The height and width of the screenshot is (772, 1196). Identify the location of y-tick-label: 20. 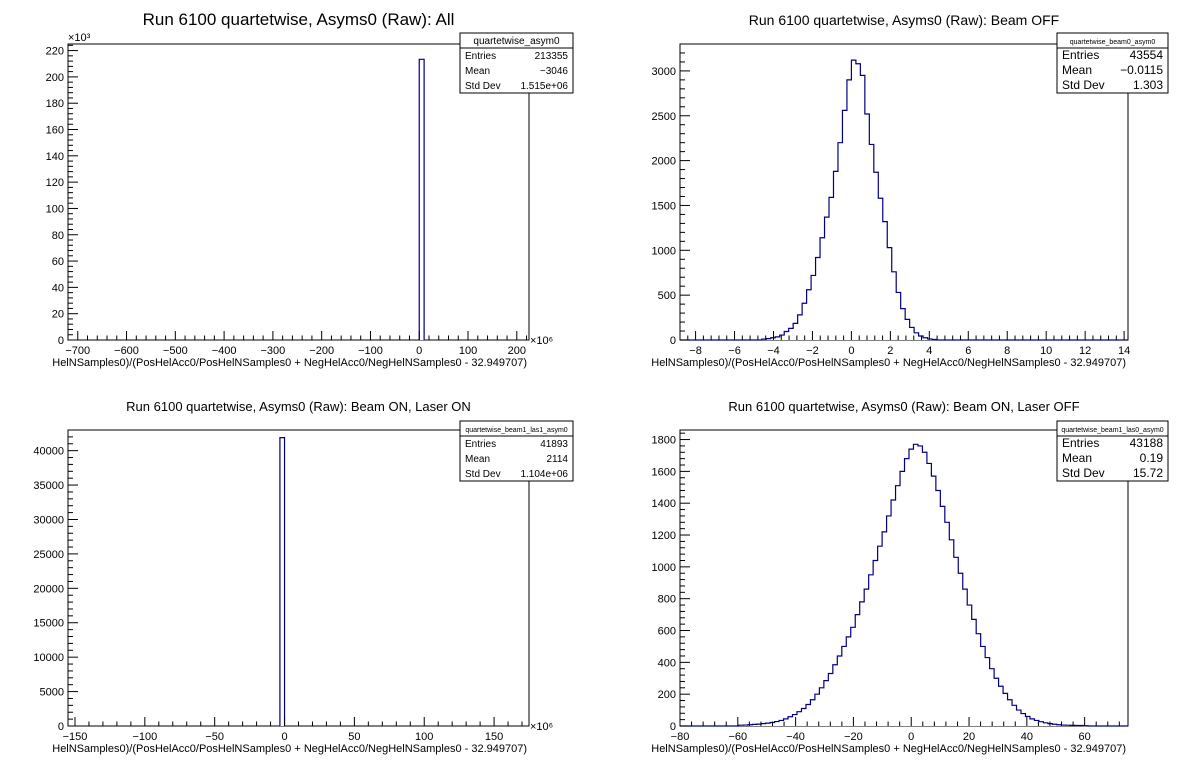
(58, 315).